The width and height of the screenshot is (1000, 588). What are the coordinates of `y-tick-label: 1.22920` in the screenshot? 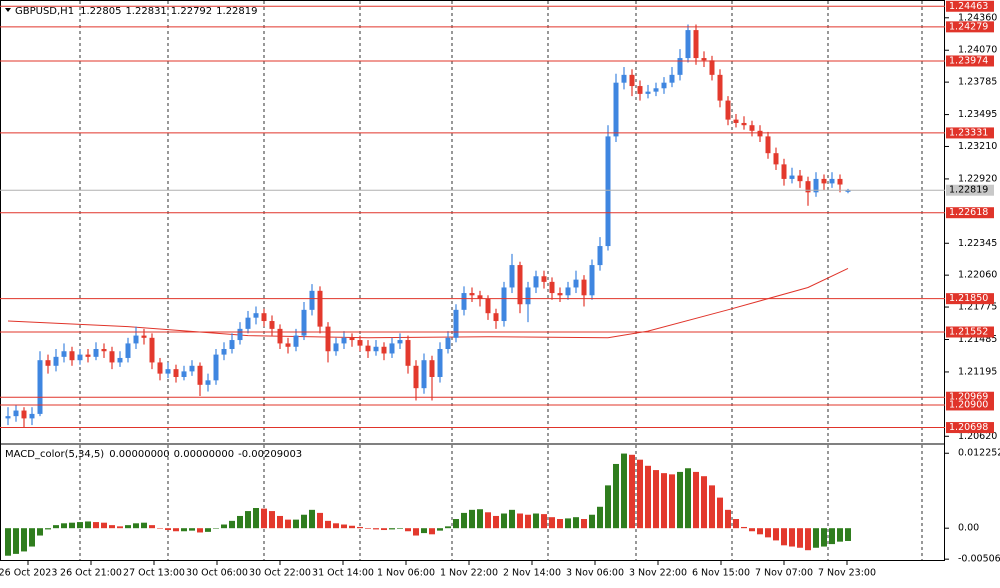 It's located at (977, 178).